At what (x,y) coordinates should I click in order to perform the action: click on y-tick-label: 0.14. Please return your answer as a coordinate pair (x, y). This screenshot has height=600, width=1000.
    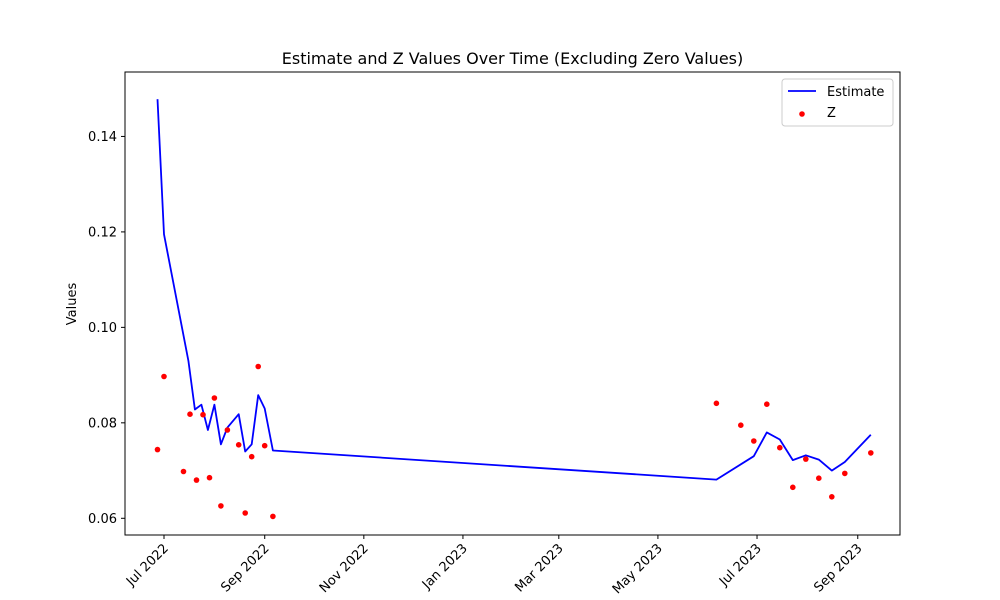
    Looking at the image, I should click on (102, 137).